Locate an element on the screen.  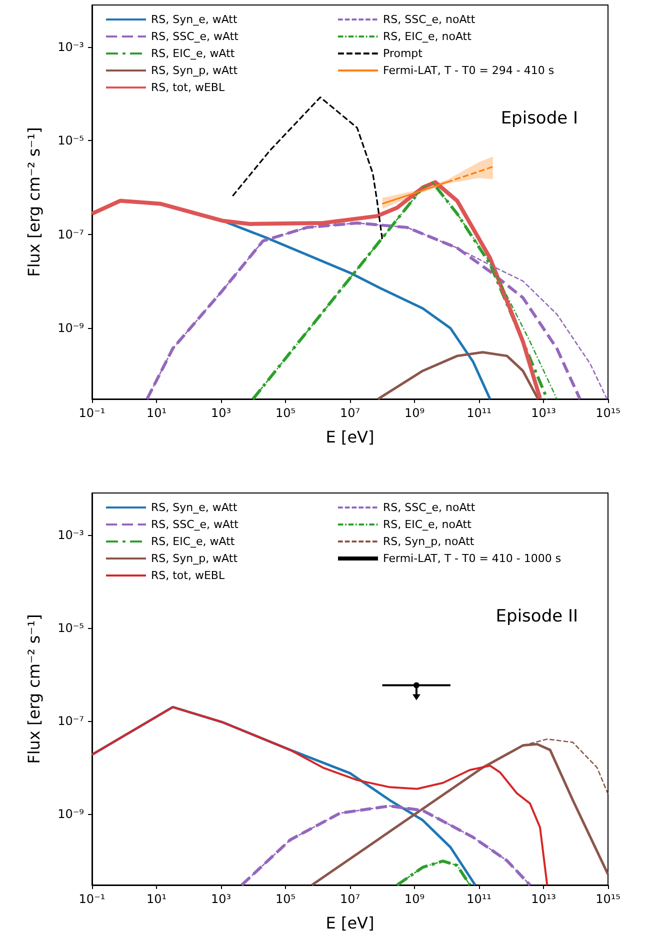
annotation: Episode II is located at coordinates (537, 616).